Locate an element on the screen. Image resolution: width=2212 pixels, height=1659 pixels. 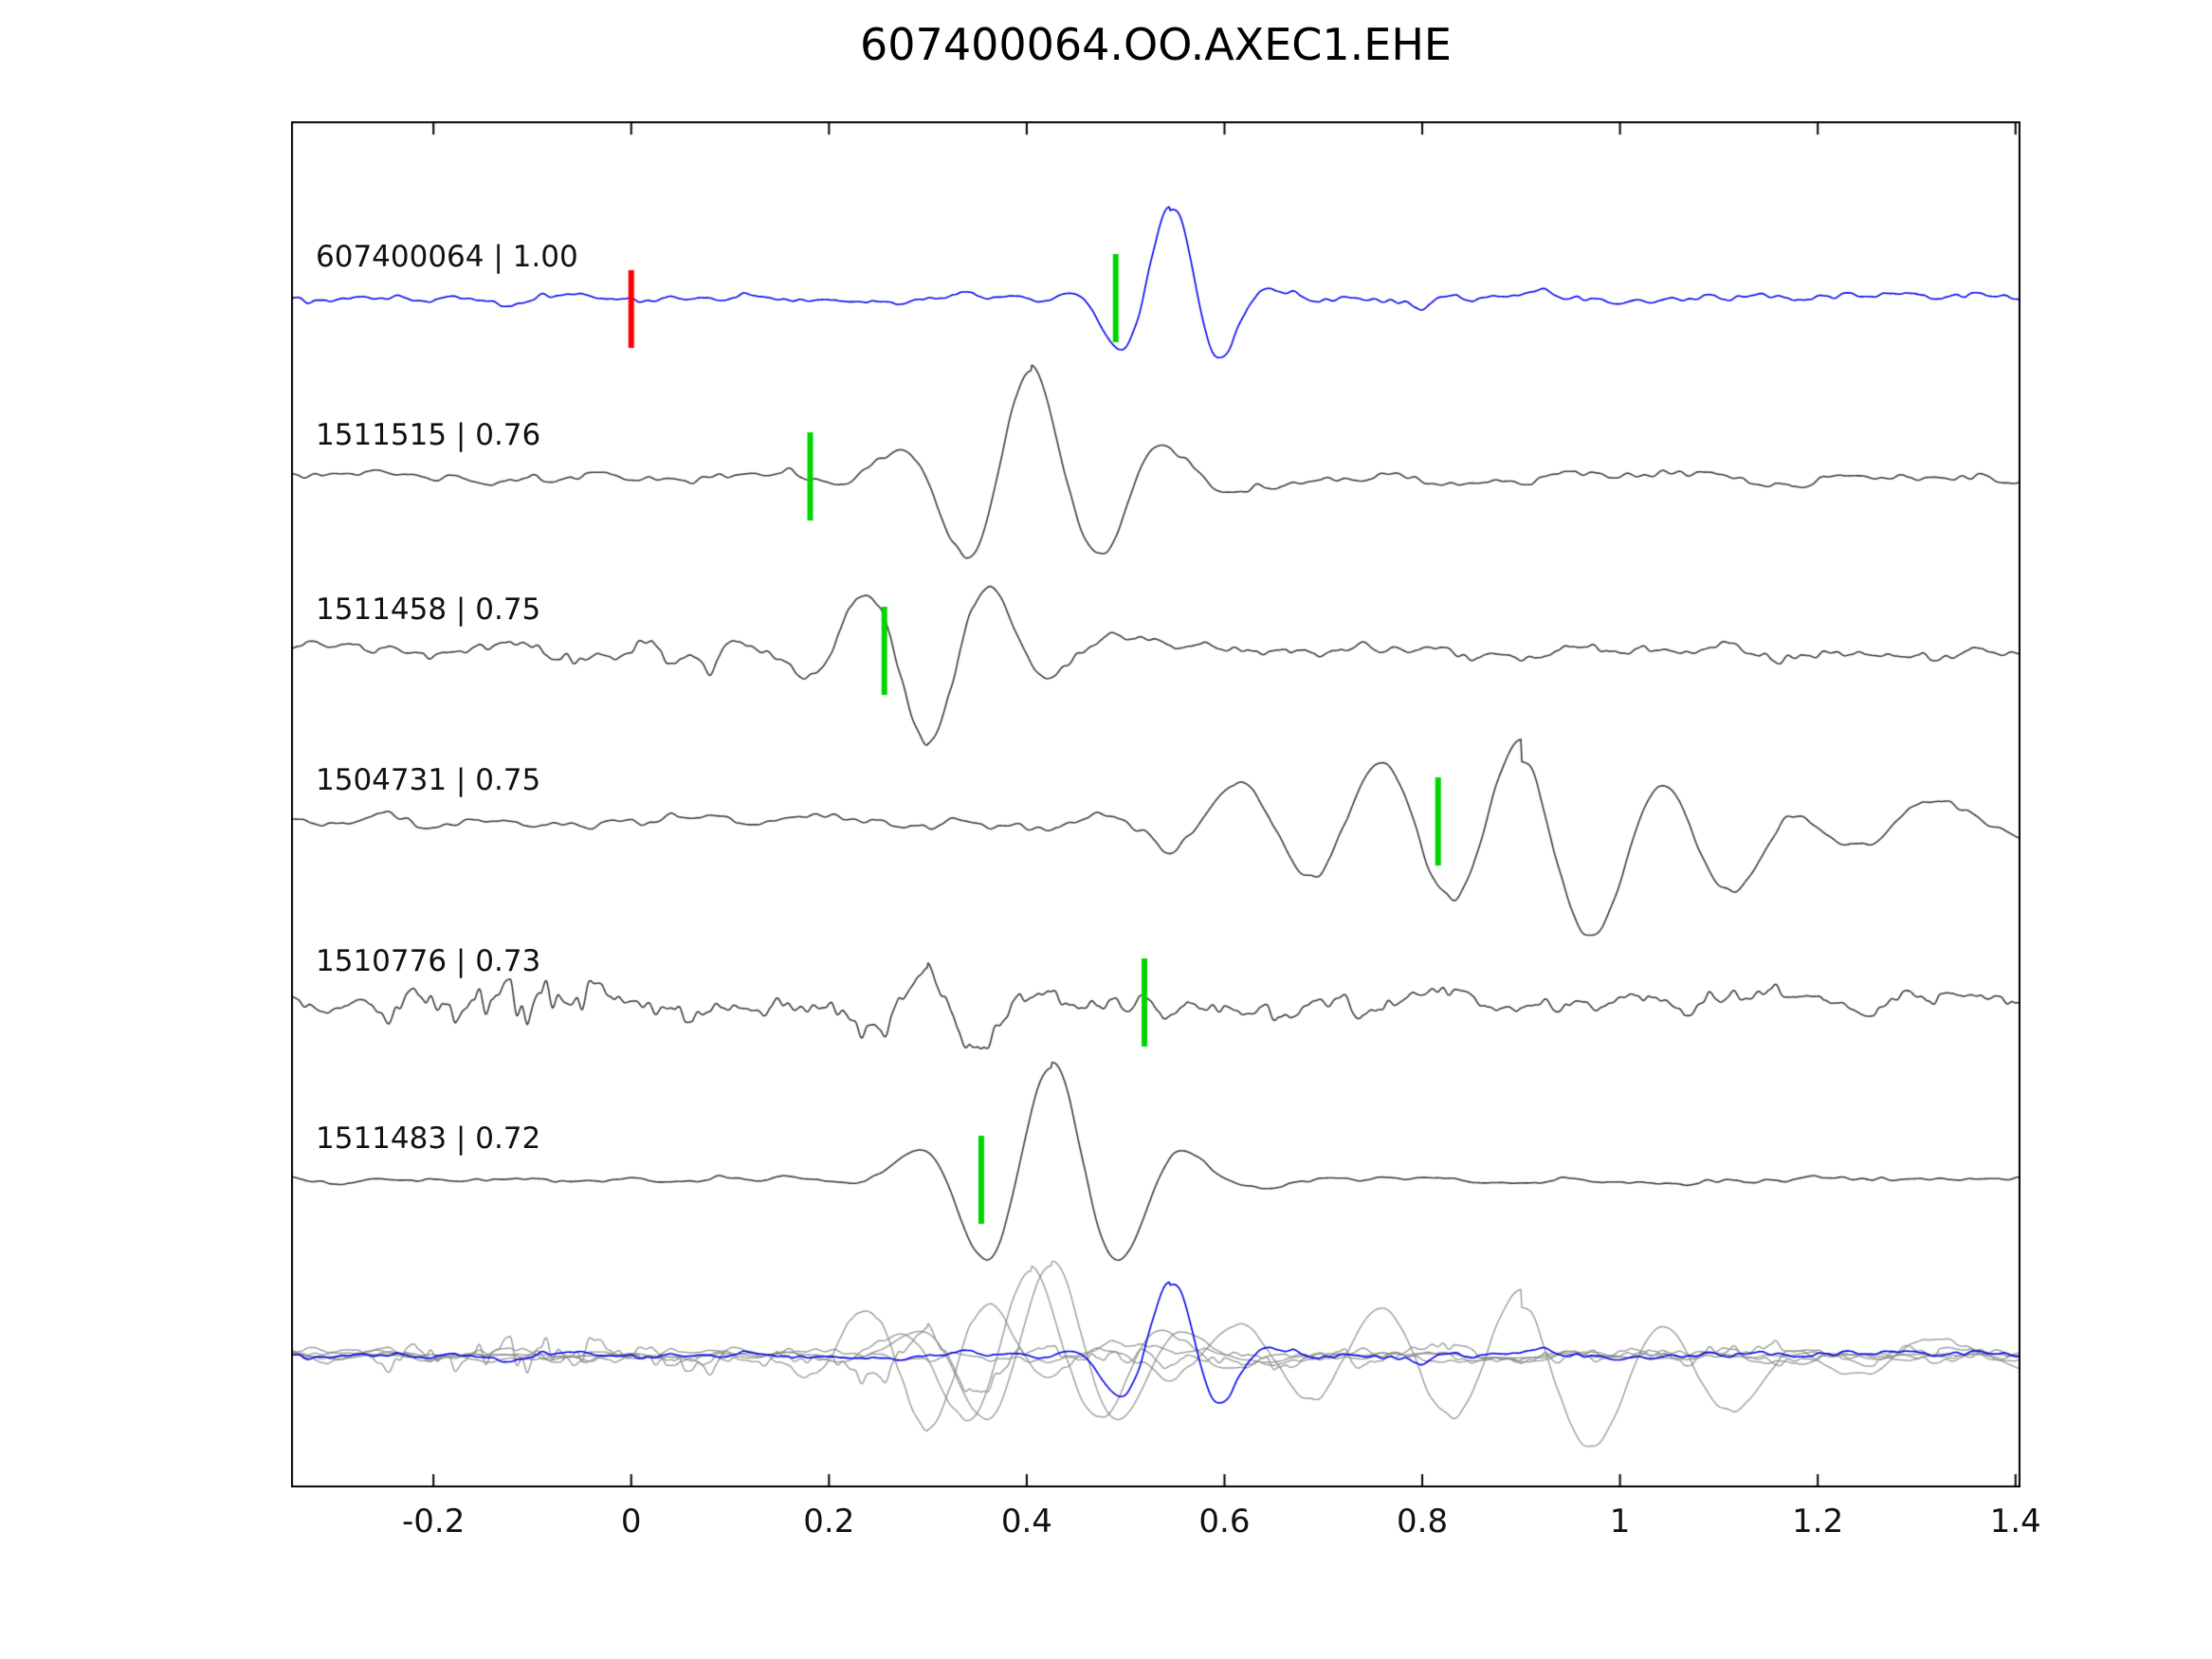
figure-title: 607400064.OO.AXEC1.EHE is located at coordinates (1156, 44).